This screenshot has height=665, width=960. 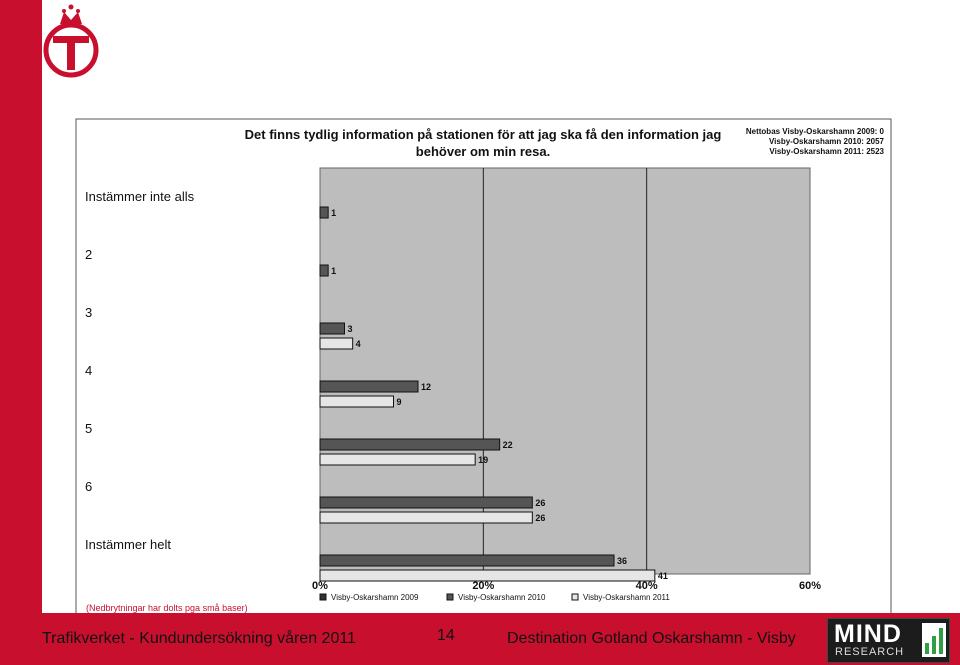 What do you see at coordinates (502, 597) in the screenshot?
I see `legend-label: Visby-Oskarshamn 2010` at bounding box center [502, 597].